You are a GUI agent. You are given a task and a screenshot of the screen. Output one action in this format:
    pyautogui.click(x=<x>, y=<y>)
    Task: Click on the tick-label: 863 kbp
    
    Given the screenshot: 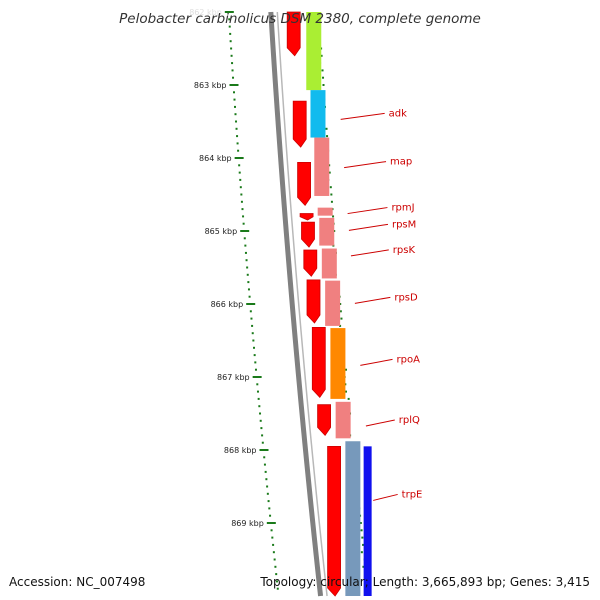 What is the action you would take?
    pyautogui.click(x=210, y=85)
    